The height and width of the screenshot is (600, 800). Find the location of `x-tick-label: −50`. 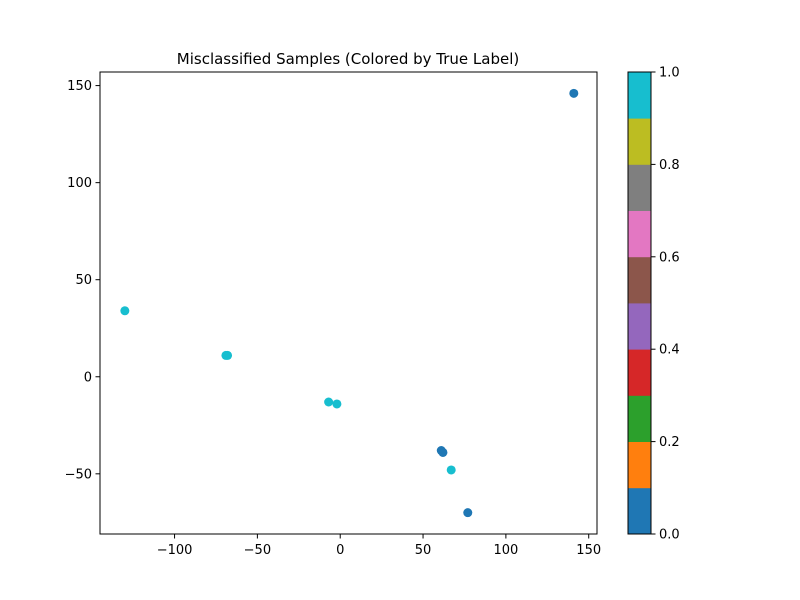

x-tick-label: −50 is located at coordinates (257, 550).